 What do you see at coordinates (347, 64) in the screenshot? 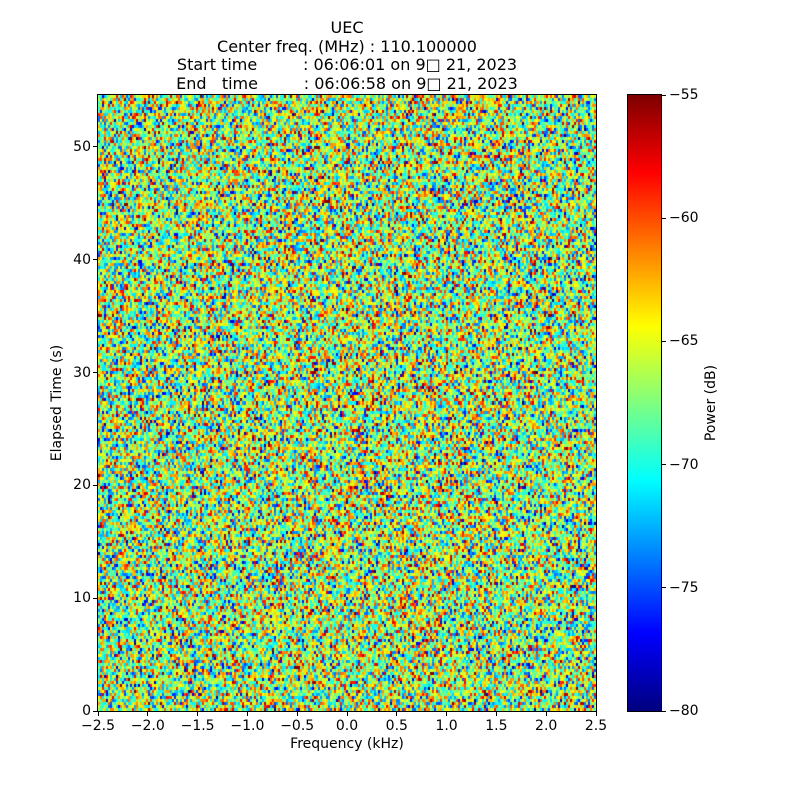
I see `subtitle-start-time: Start time : 06:06:01 on 9□ 21, 2023` at bounding box center [347, 64].